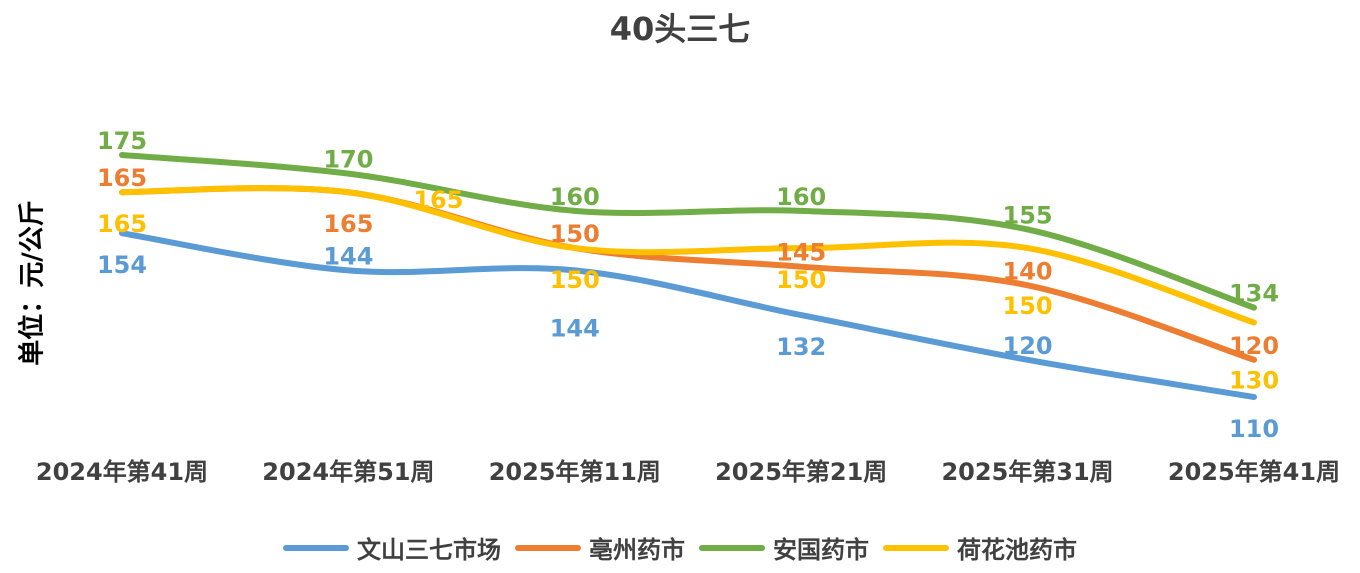 This screenshot has width=1360, height=573. What do you see at coordinates (801, 472) in the screenshot?
I see `x-tick-label: 2025年第21周` at bounding box center [801, 472].